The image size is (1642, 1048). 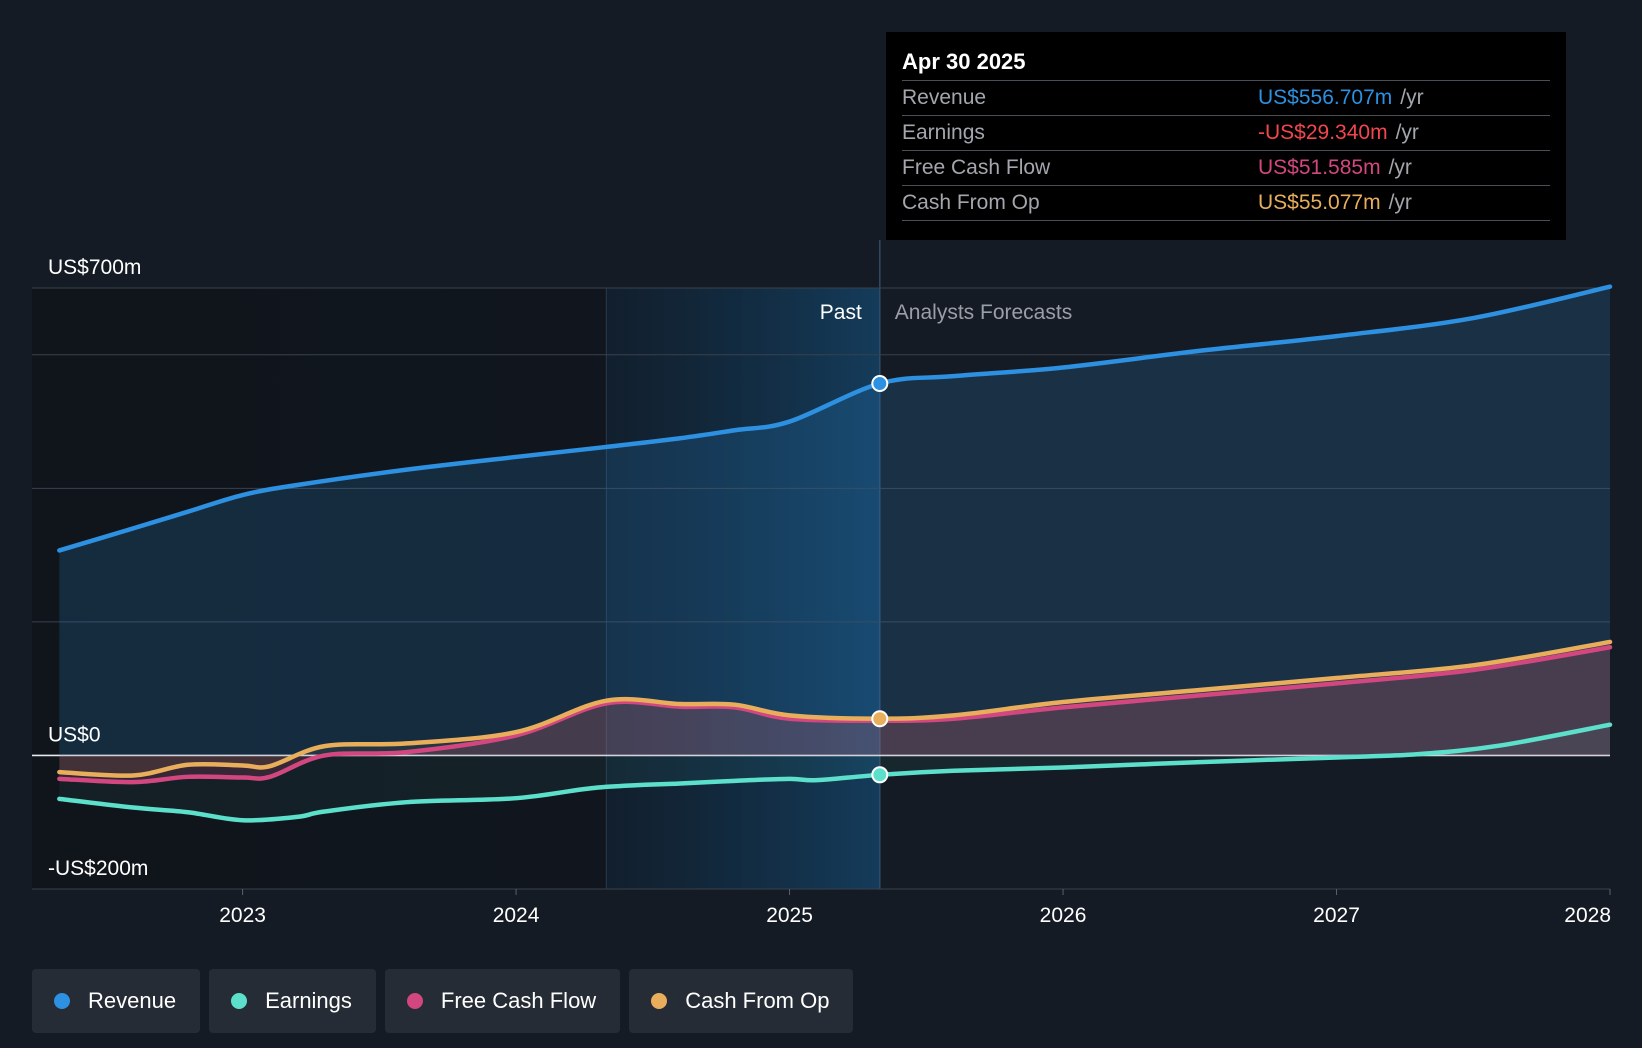 I want to click on legend-item-revenue: Revenue, so click(x=116, y=1001).